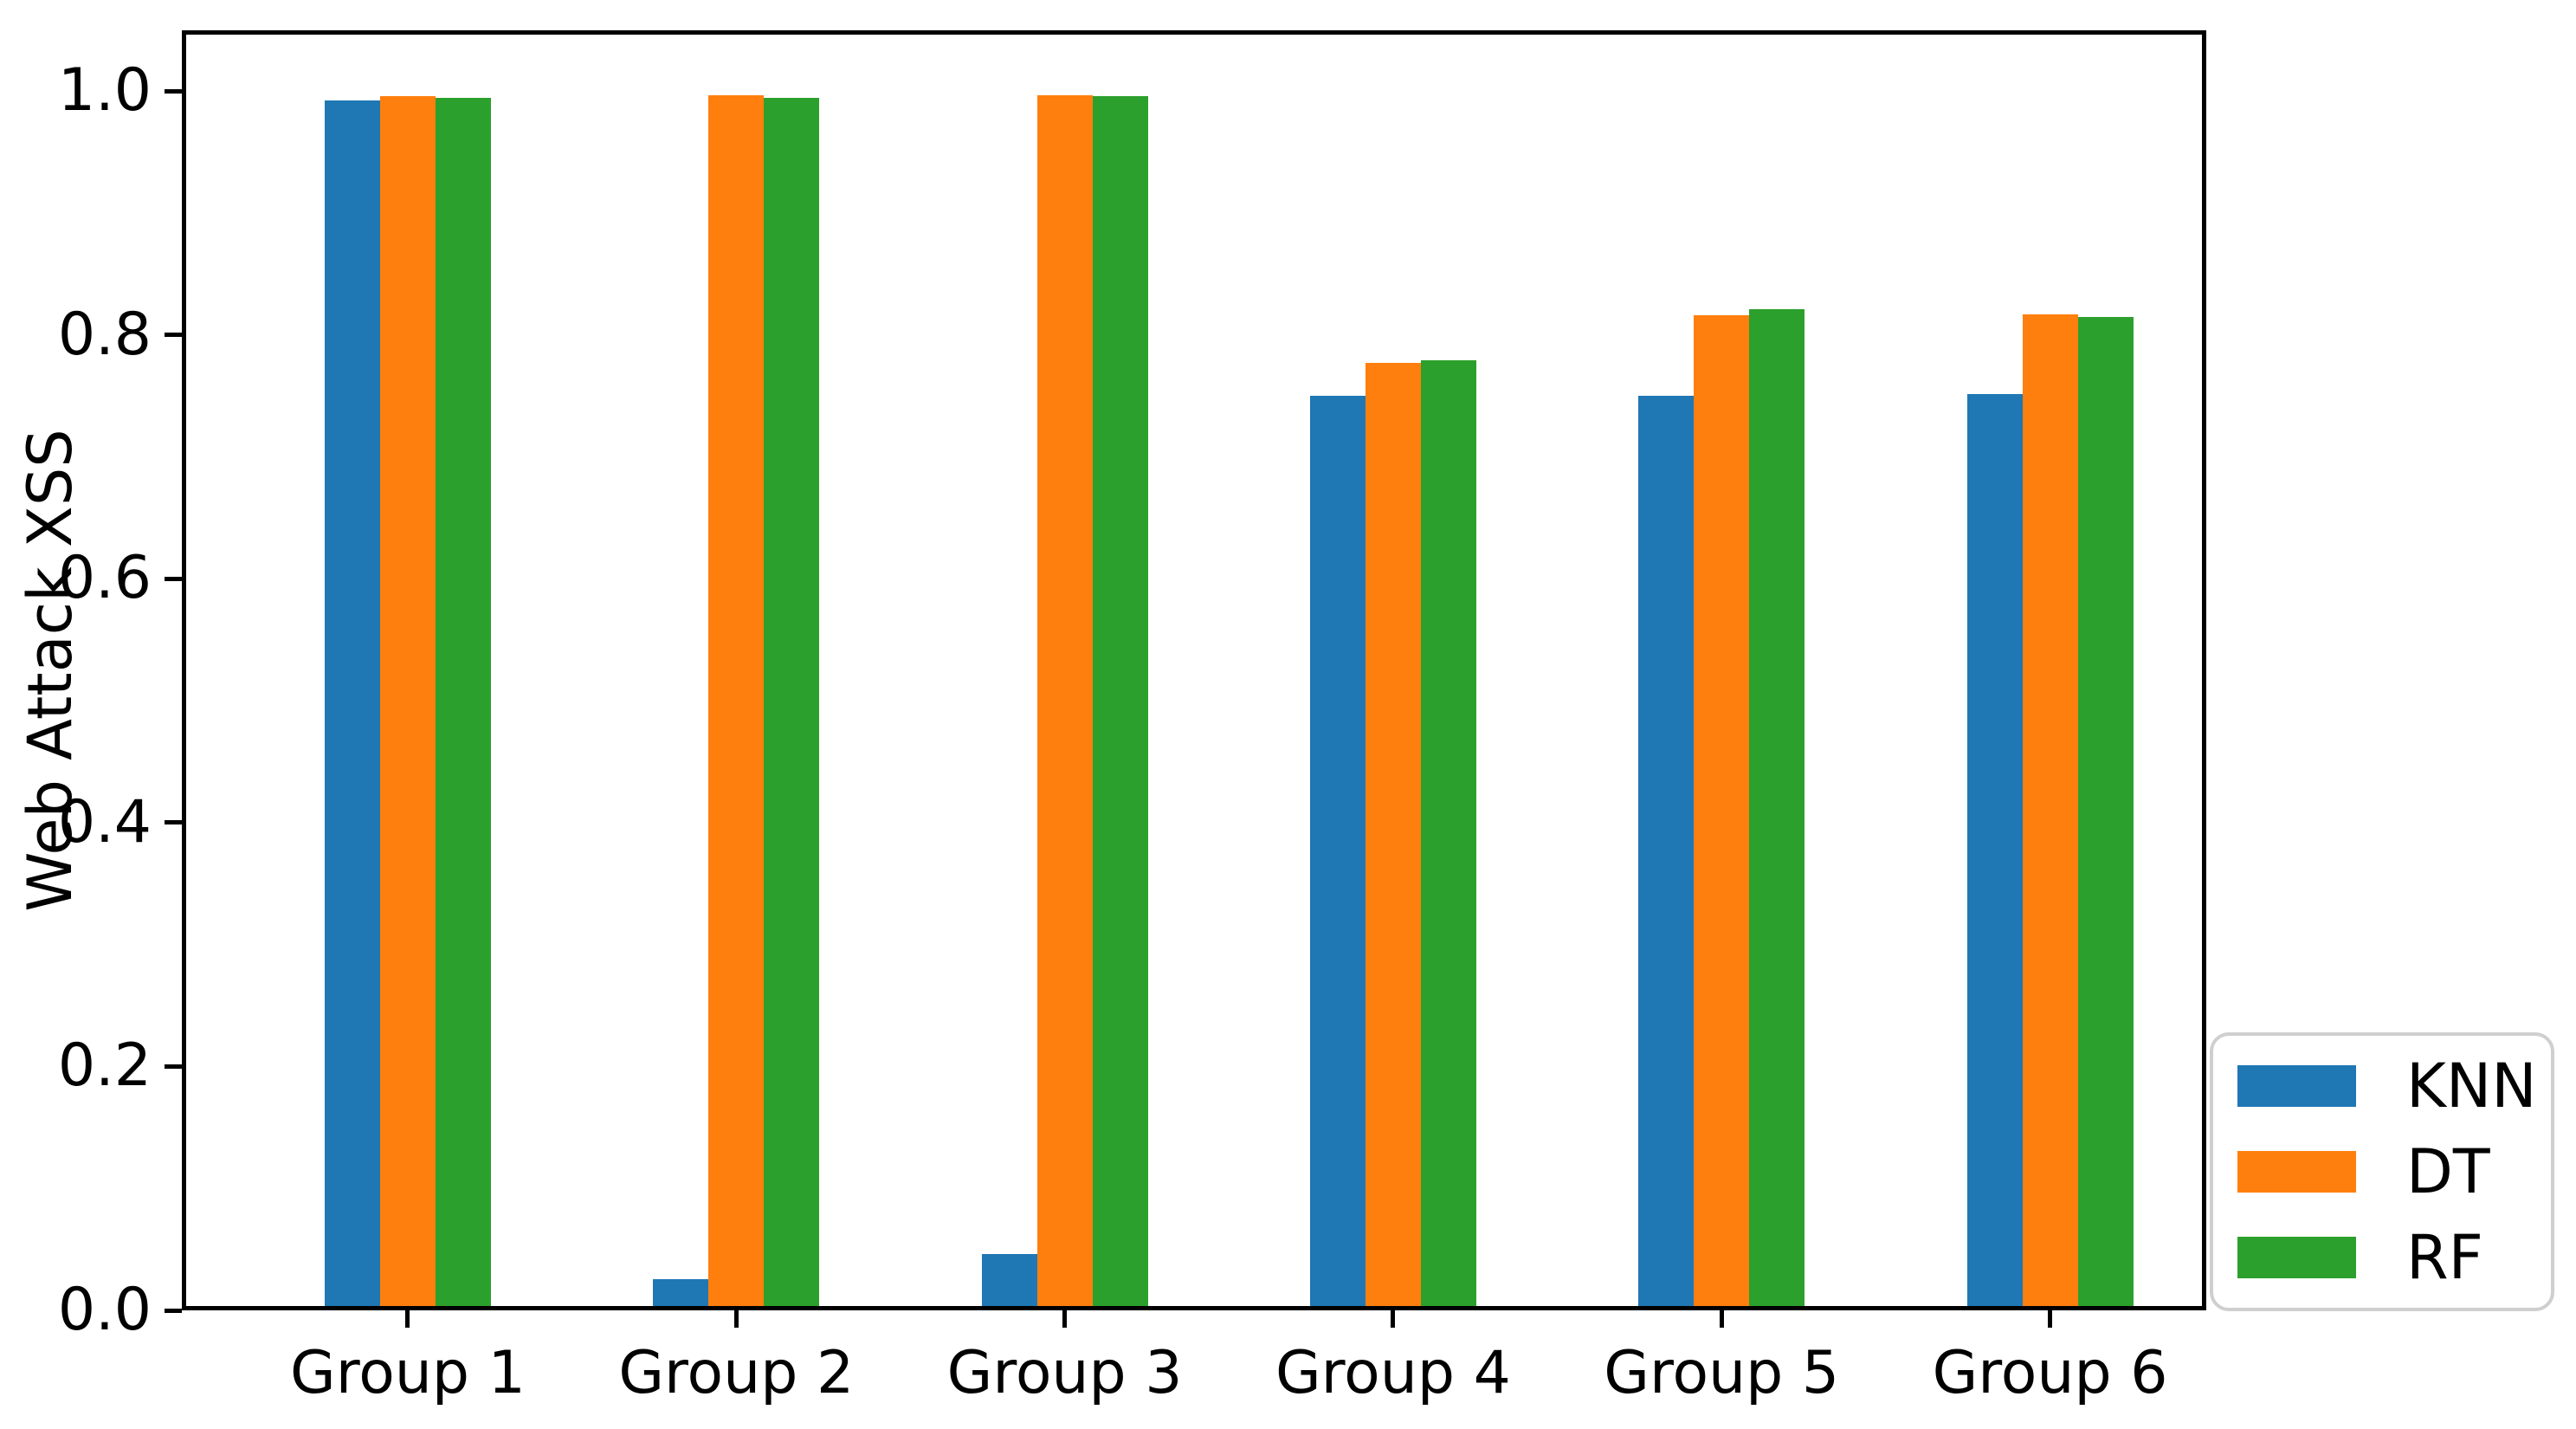  What do you see at coordinates (104, 335) in the screenshot?
I see `y-tick-label: 0.8` at bounding box center [104, 335].